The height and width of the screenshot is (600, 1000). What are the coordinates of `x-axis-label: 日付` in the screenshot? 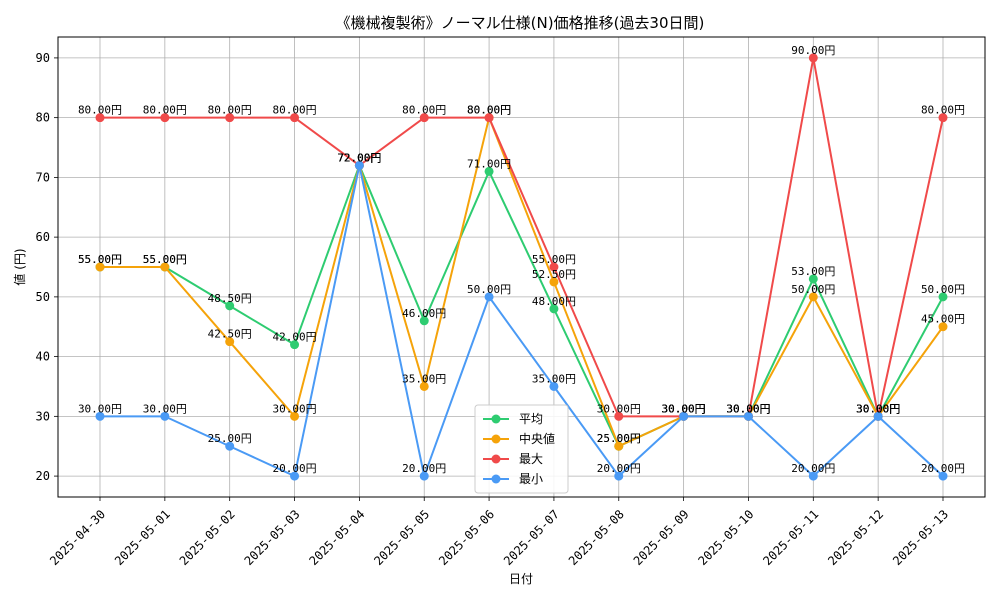 It's located at (521, 579).